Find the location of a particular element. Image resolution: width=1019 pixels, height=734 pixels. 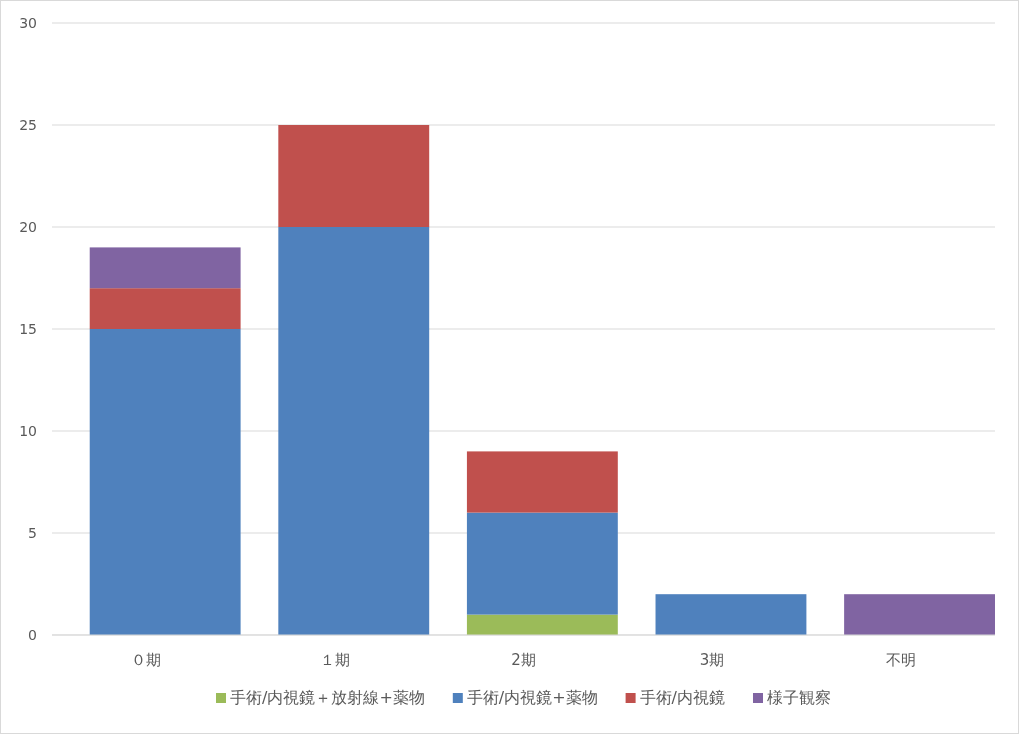

x-tick-label: 2期 is located at coordinates (523, 660).